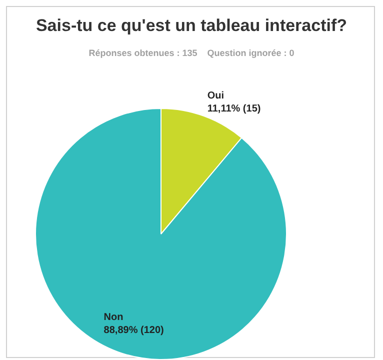 Image resolution: width=383 pixels, height=360 pixels. What do you see at coordinates (234, 108) in the screenshot?
I see `data-label: 11,11% (15)` at bounding box center [234, 108].